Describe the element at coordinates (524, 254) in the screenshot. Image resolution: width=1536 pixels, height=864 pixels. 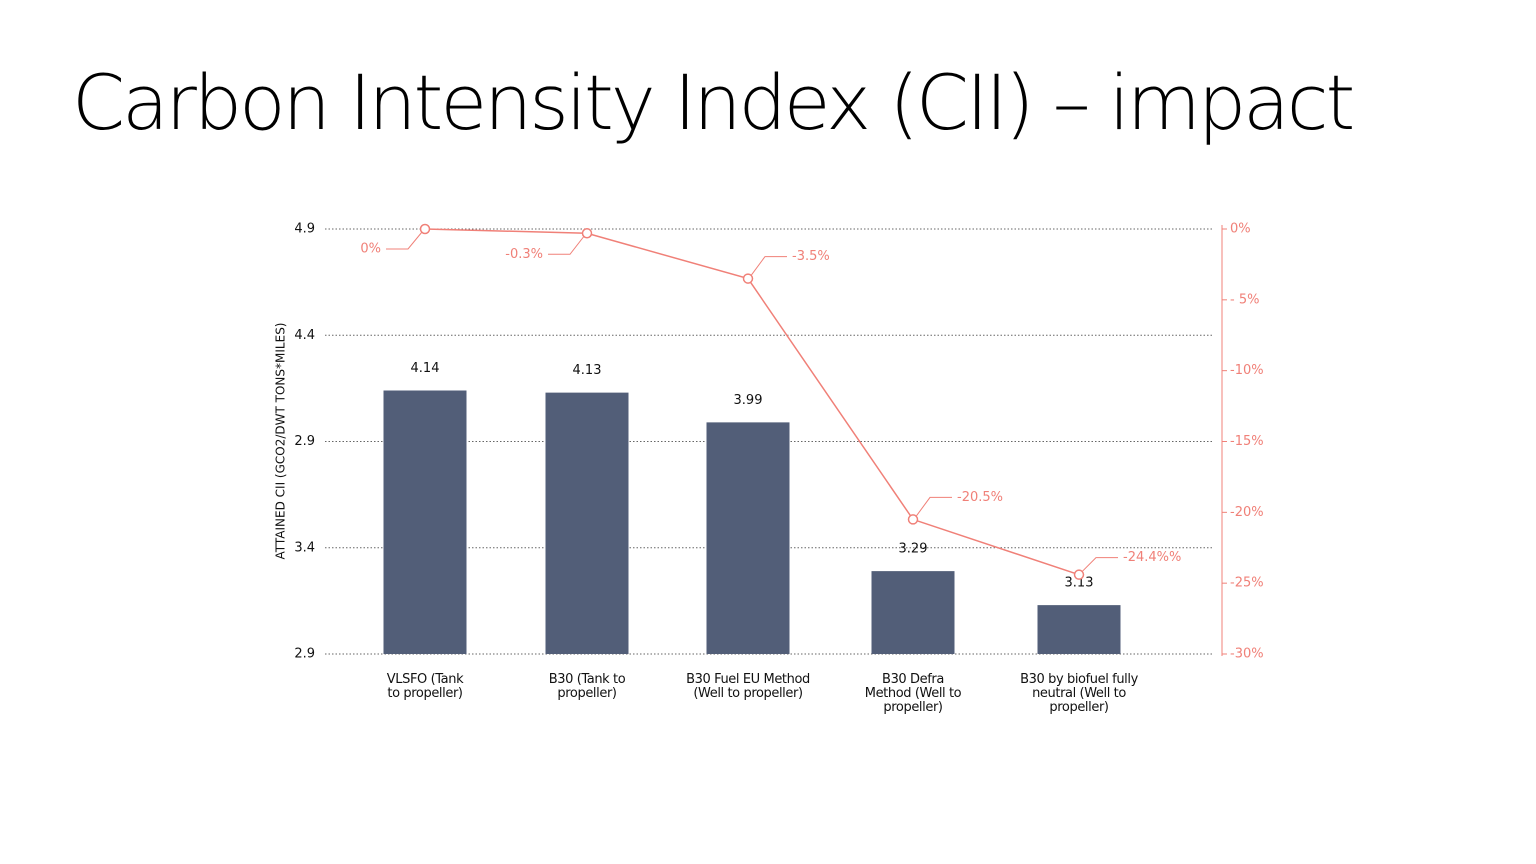
I see `line-value-label: -0.3%` at that location.